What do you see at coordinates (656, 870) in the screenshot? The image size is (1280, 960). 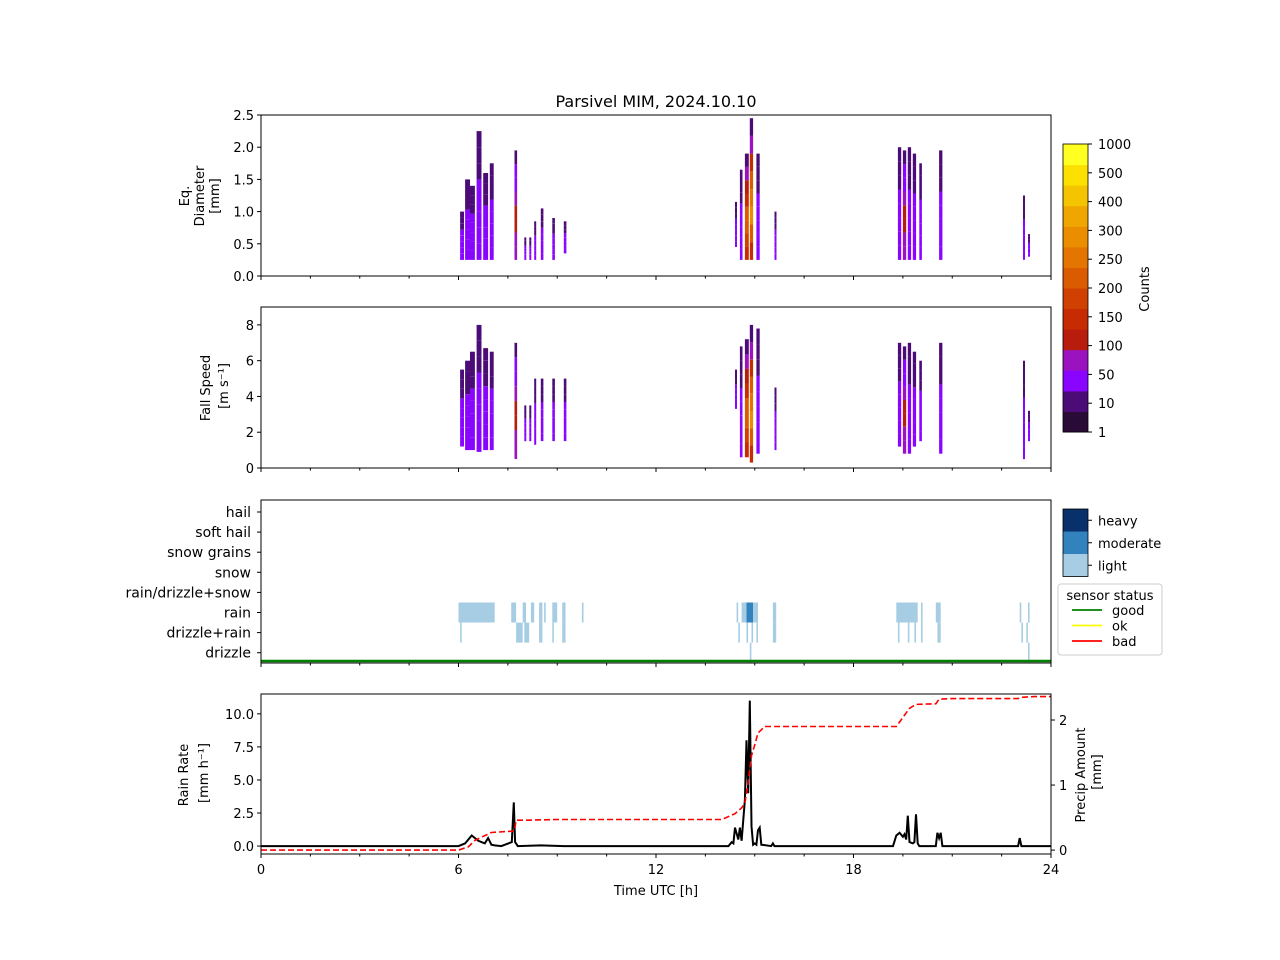 I see `x-tick-label: 12` at bounding box center [656, 870].